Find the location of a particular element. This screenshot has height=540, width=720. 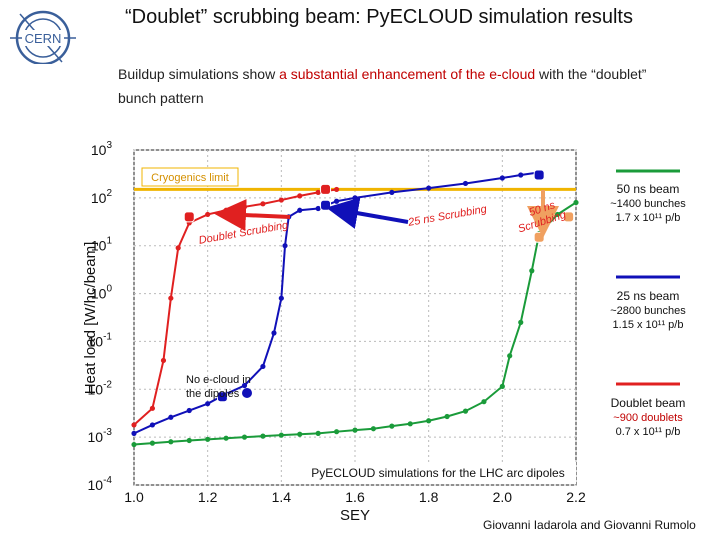

x-axis-label: SEY is located at coordinates (355, 515).